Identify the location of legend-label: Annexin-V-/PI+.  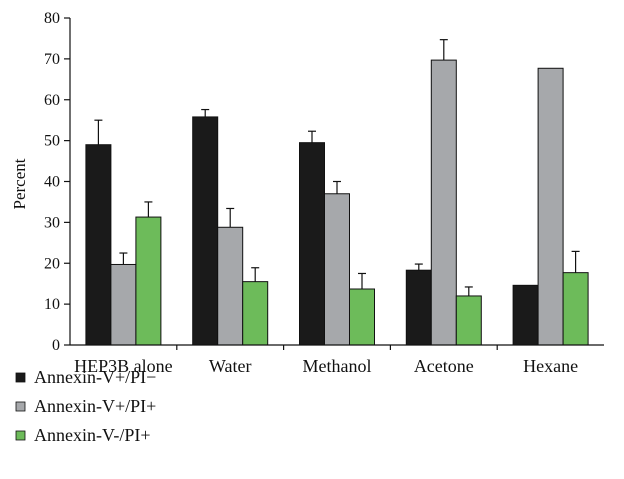
(92, 435).